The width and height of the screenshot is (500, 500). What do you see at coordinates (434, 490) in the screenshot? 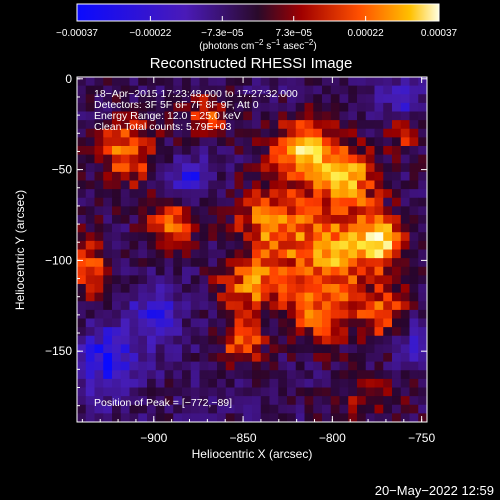
I see `timestamp: 20−May−2022 12:59` at bounding box center [434, 490].